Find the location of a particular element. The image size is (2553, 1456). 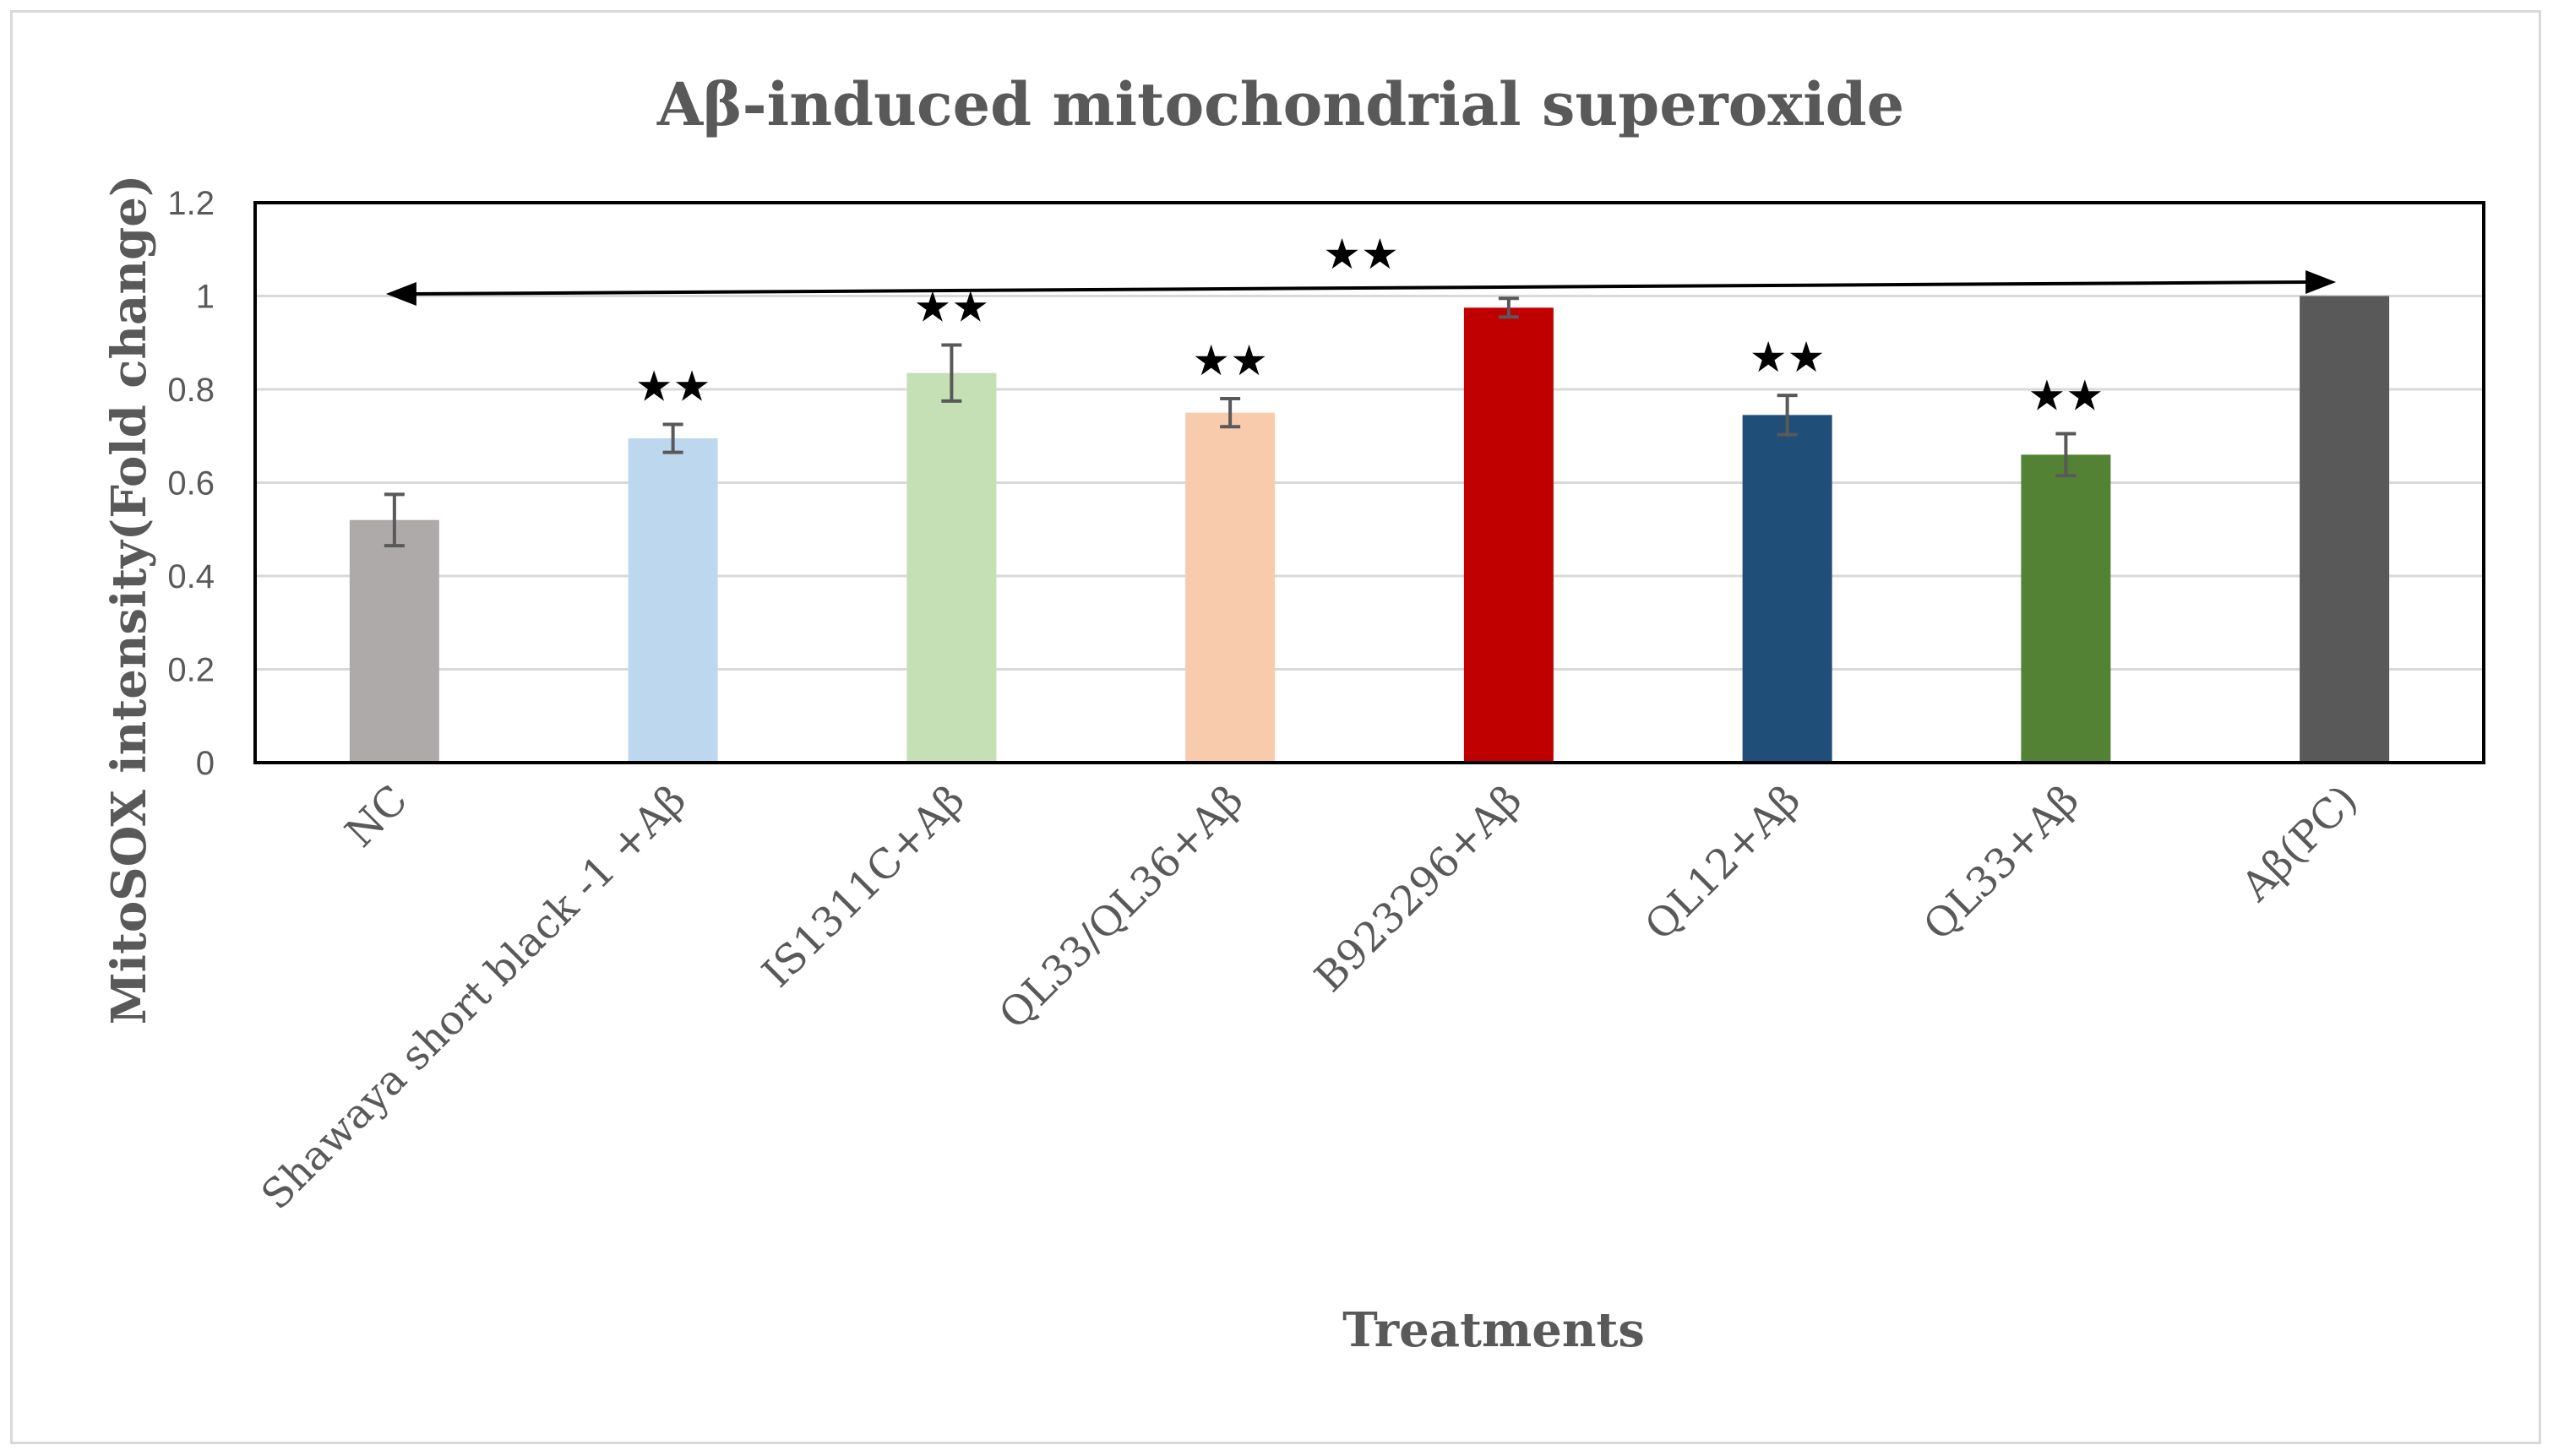

x-category-label: Aβ(PC) is located at coordinates (2299, 843).